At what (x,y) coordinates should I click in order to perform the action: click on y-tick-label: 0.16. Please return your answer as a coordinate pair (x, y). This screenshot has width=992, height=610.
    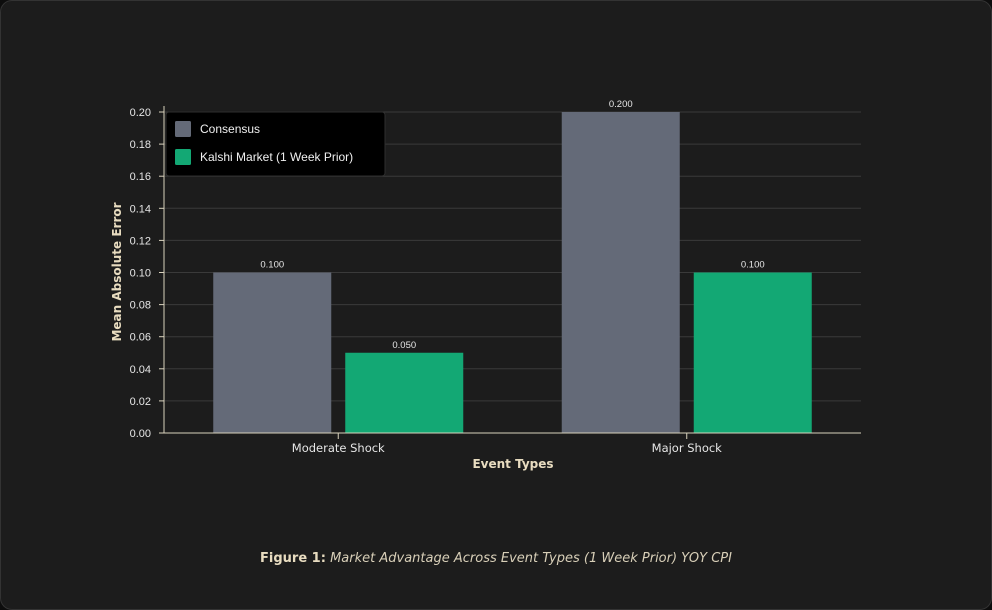
    Looking at the image, I should click on (140, 177).